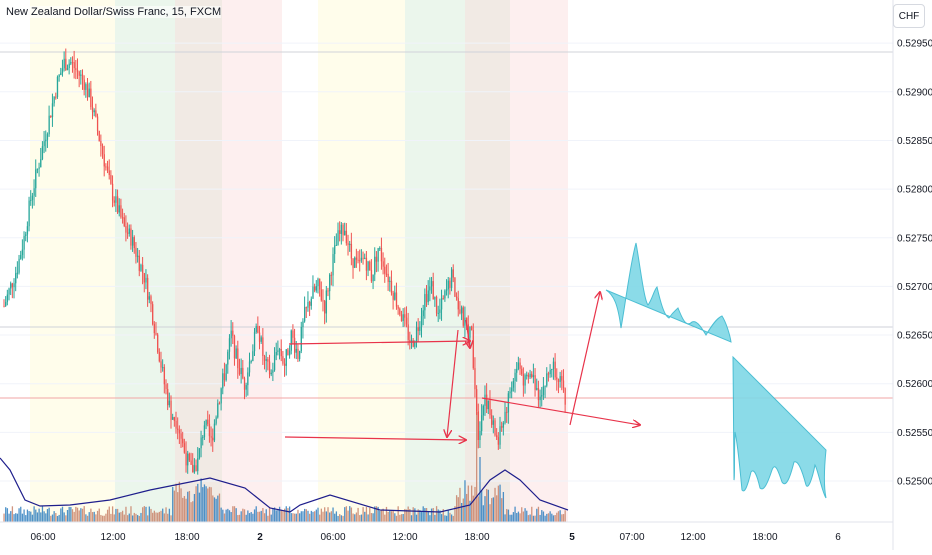 The image size is (932, 555). Describe the element at coordinates (838, 537) in the screenshot. I see `time-tick-label: 6` at that location.